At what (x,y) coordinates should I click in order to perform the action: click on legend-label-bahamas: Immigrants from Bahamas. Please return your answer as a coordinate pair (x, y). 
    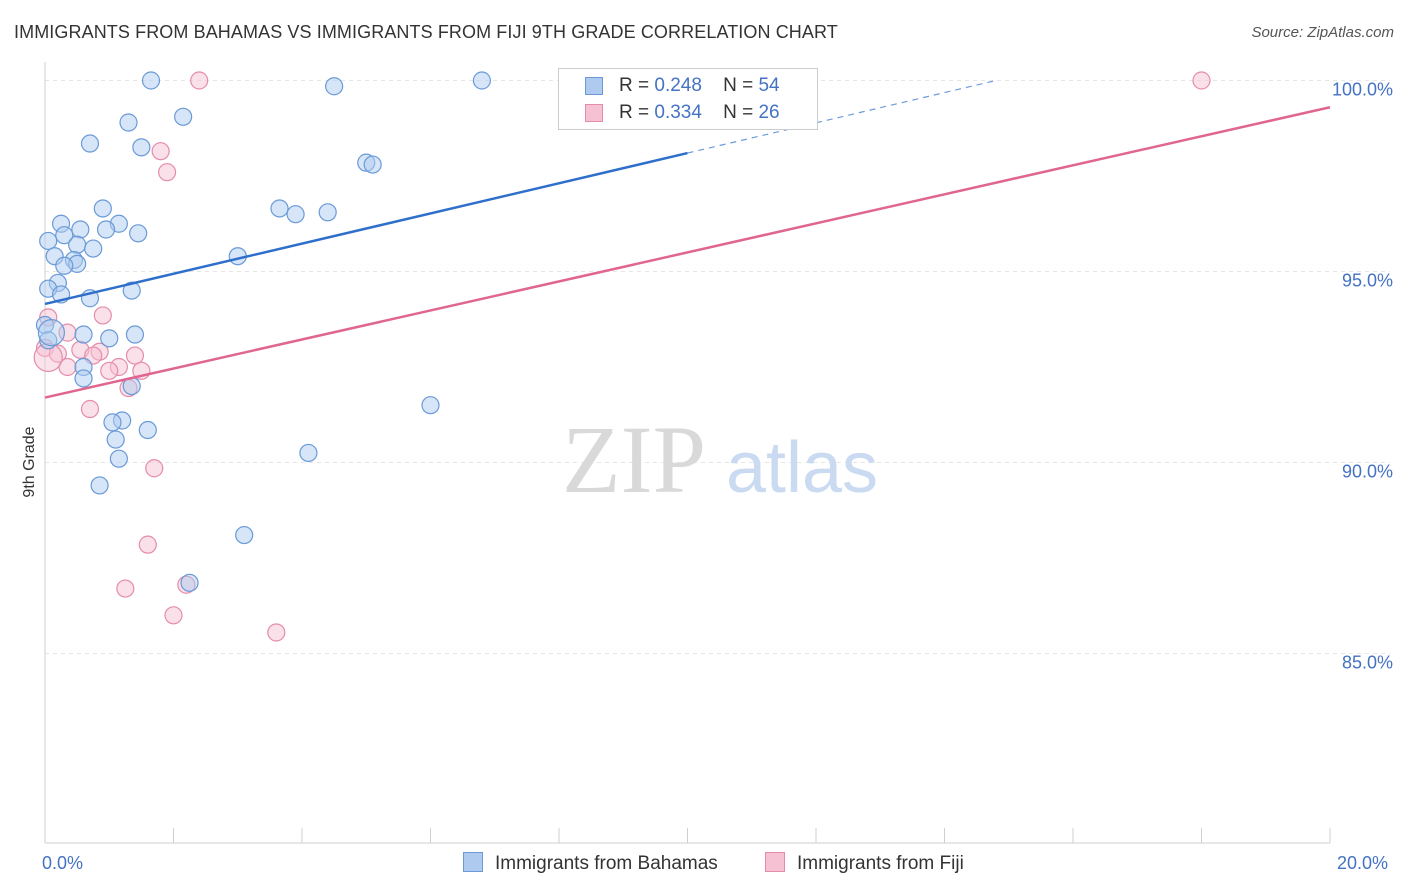
    Looking at the image, I should click on (606, 863).